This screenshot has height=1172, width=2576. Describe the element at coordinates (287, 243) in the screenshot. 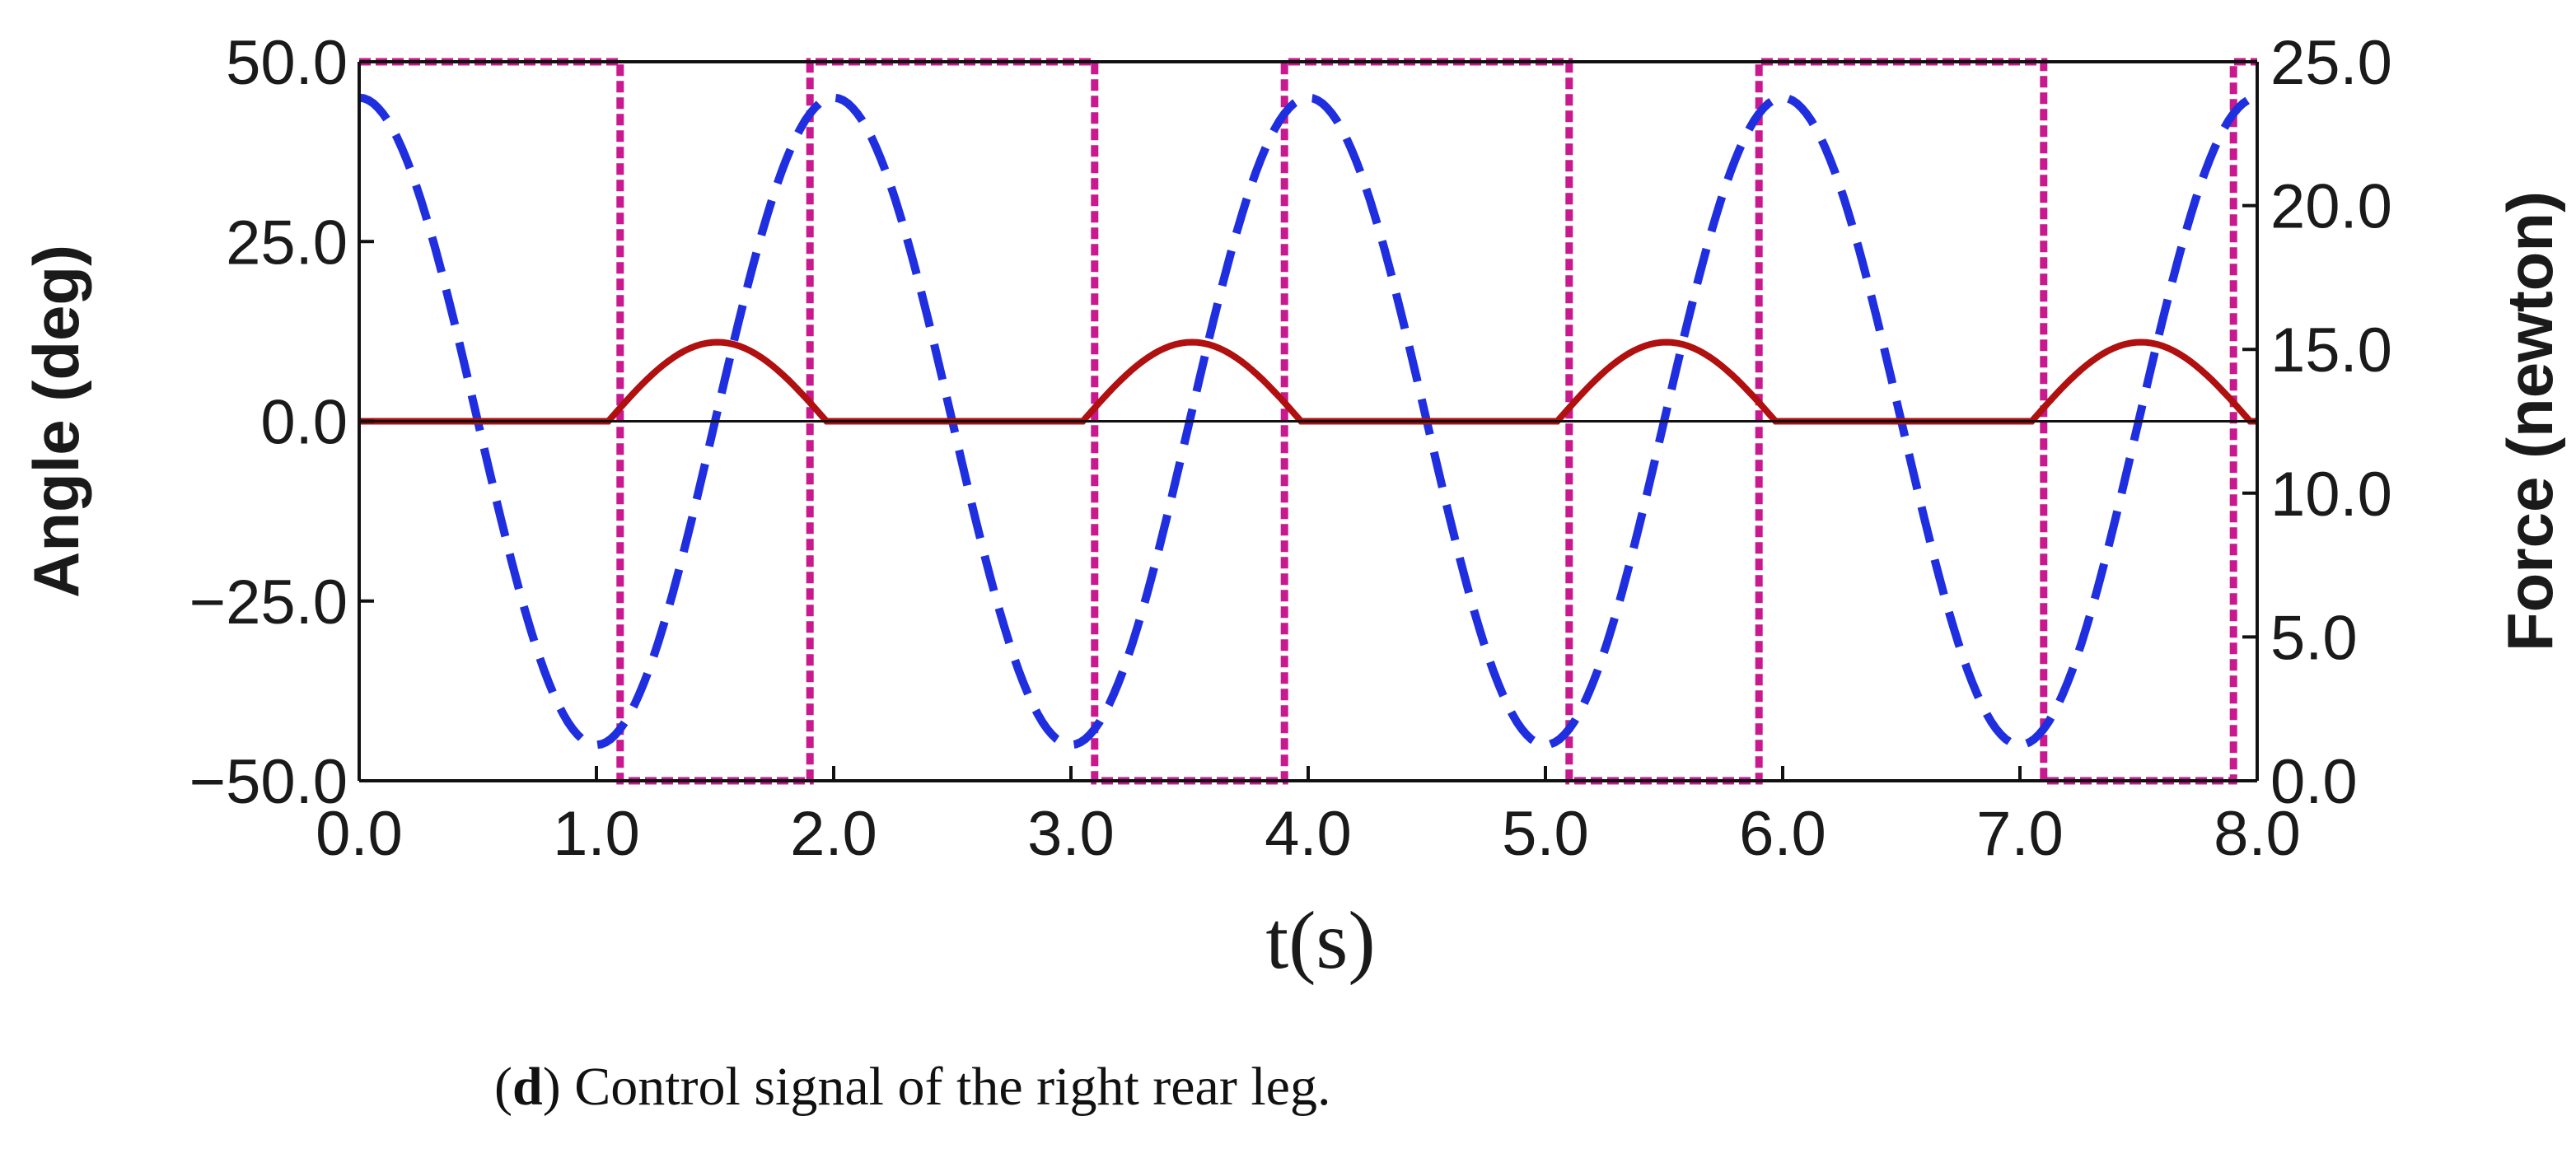

I see `y-left-tick-label: 25.0` at that location.